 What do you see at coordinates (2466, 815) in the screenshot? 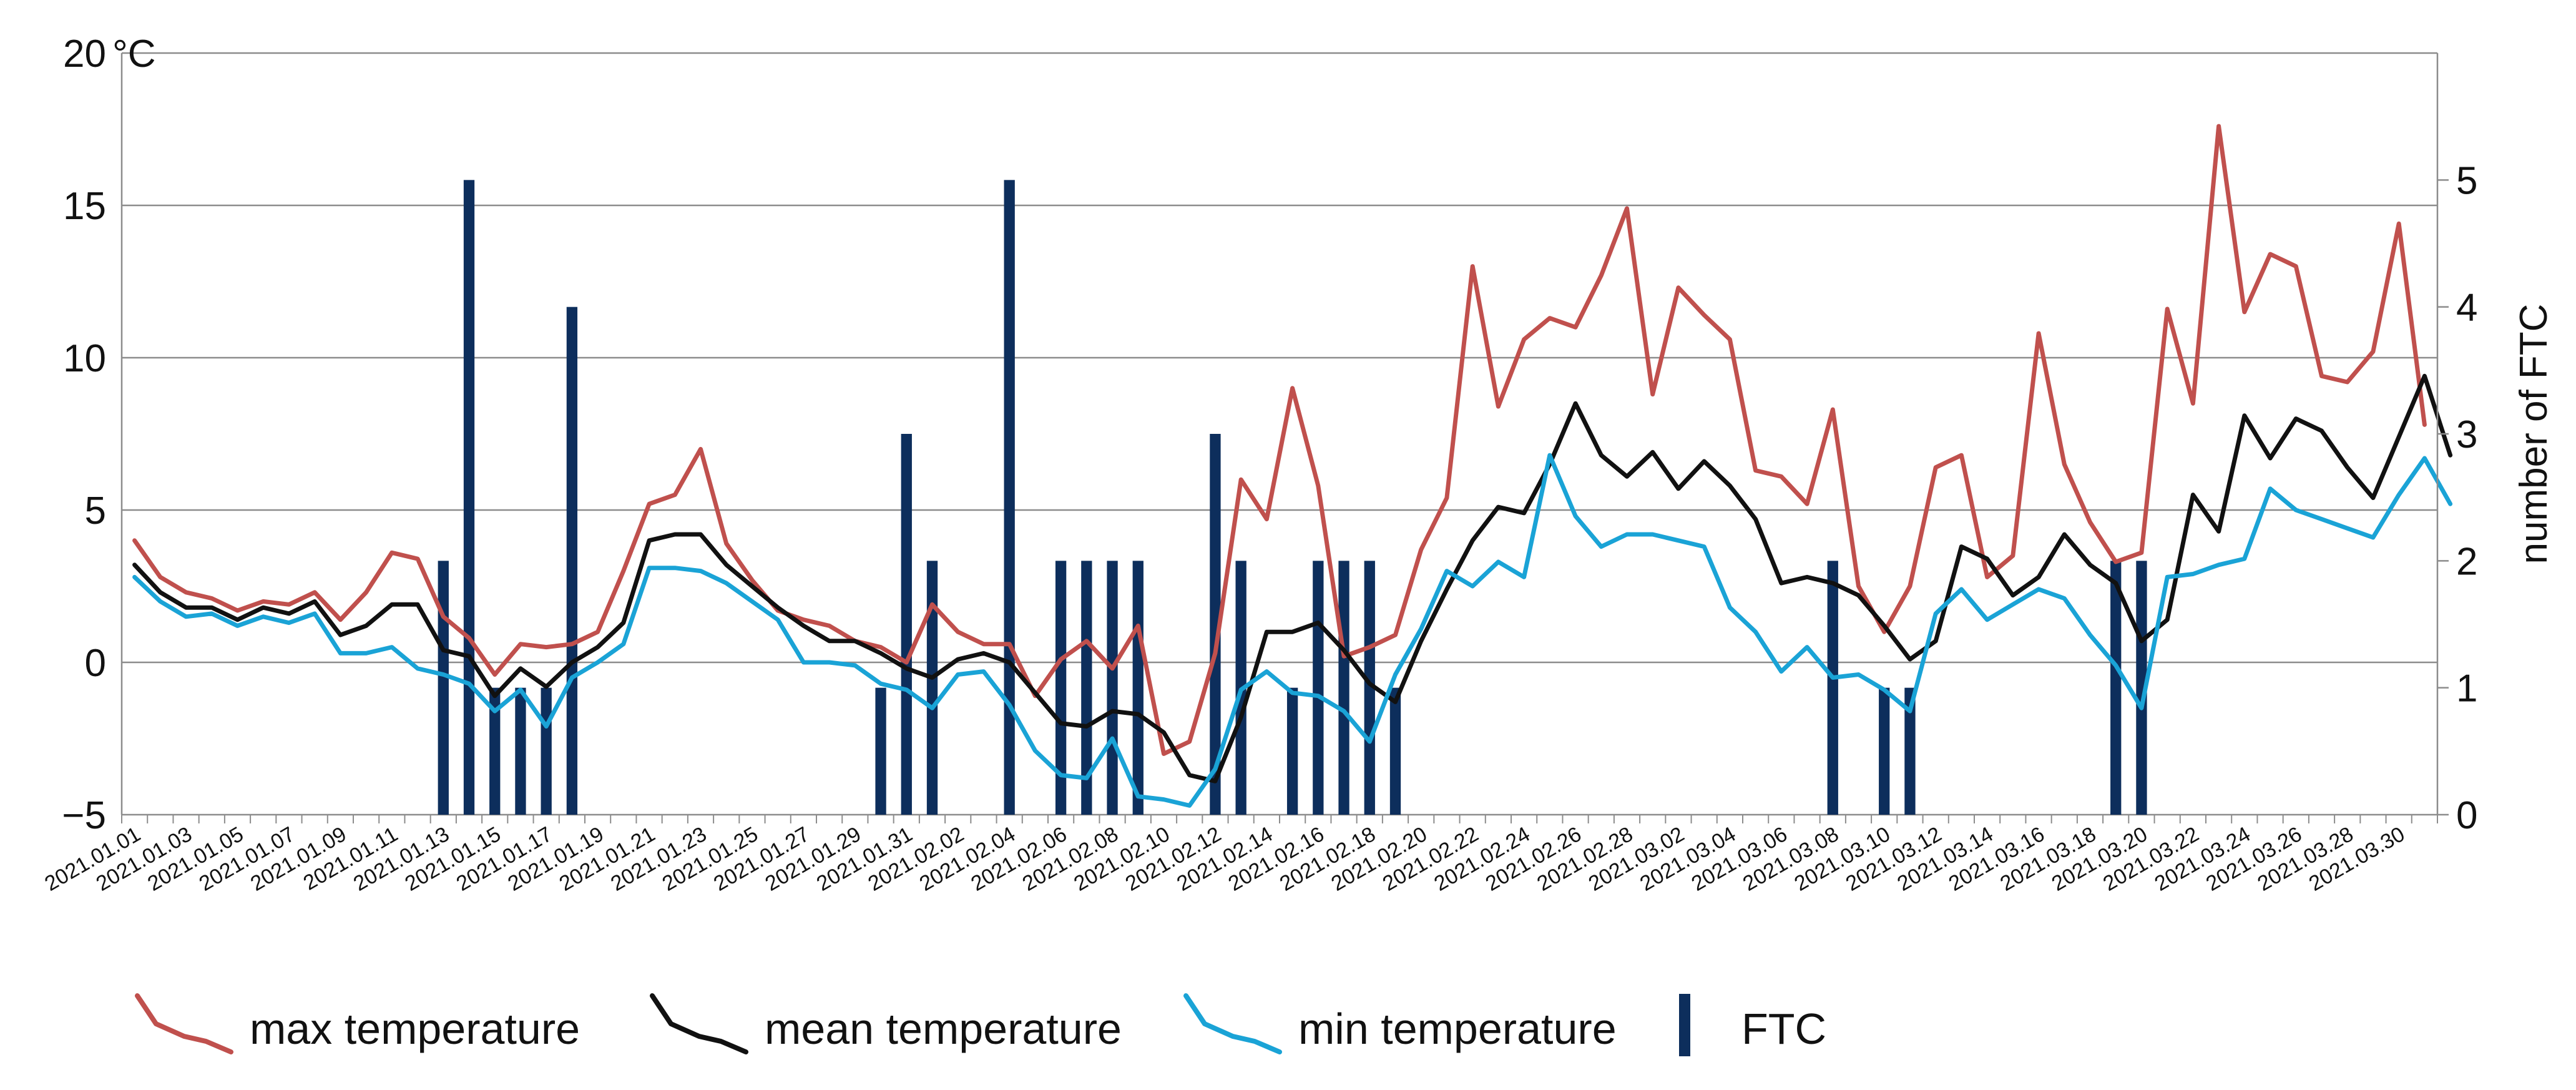
I see `y-right-tick-label: 0` at bounding box center [2466, 815].